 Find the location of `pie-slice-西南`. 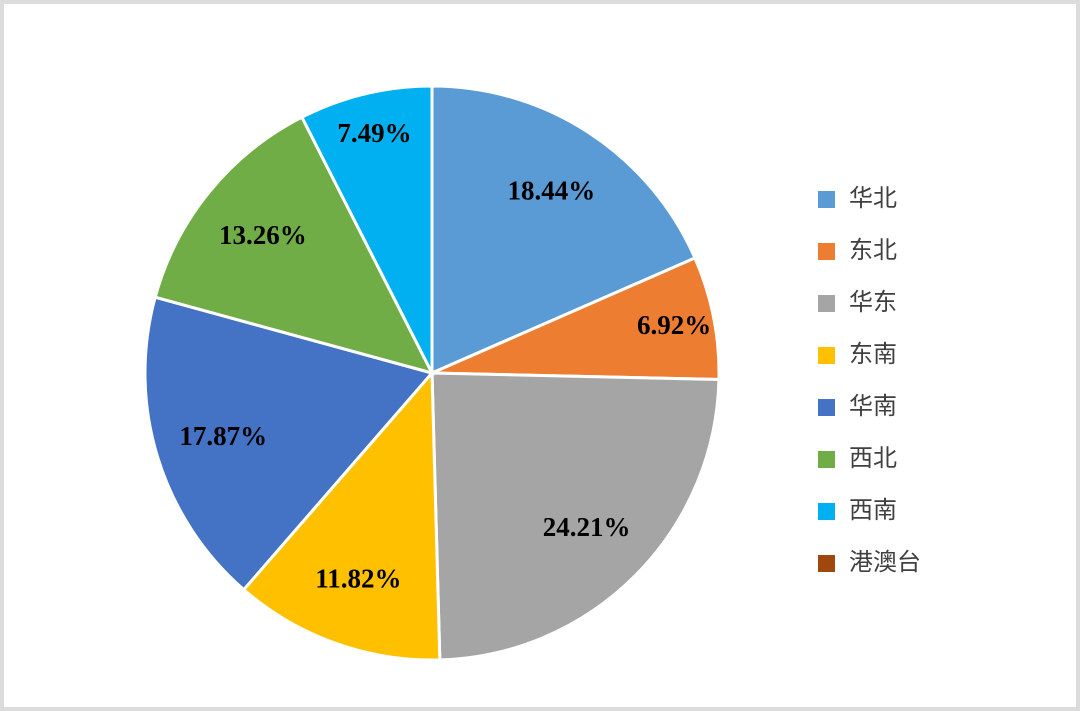

pie-slice-西南 is located at coordinates (366, 229).